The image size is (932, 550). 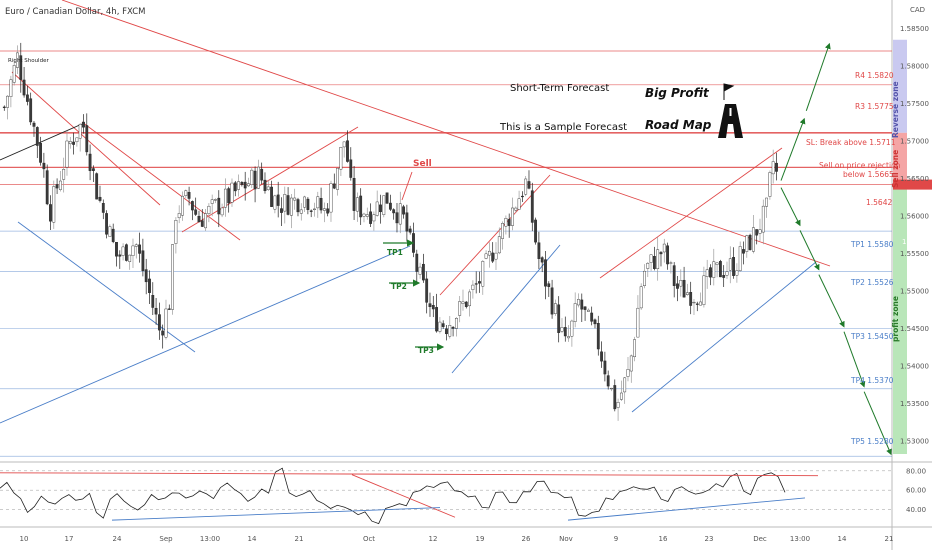 I want to click on sell-rejection-label-2: below 1.5665, so click(x=868, y=174).